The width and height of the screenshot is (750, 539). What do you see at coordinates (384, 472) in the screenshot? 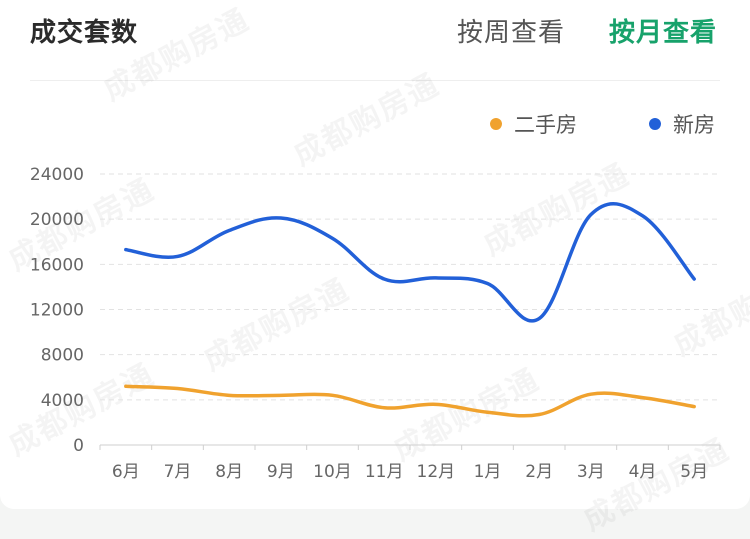
I see `x-tick-label: 11月` at bounding box center [384, 472].